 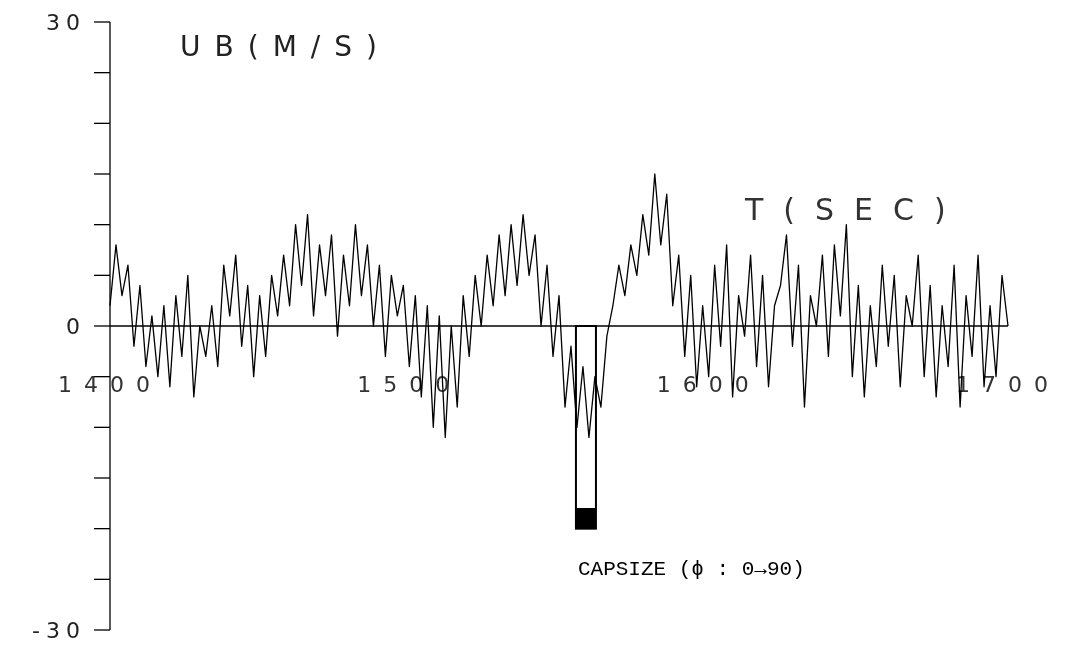 I want to click on annotation: CAPSIZE (ϕ : 0→90), so click(x=691, y=569).